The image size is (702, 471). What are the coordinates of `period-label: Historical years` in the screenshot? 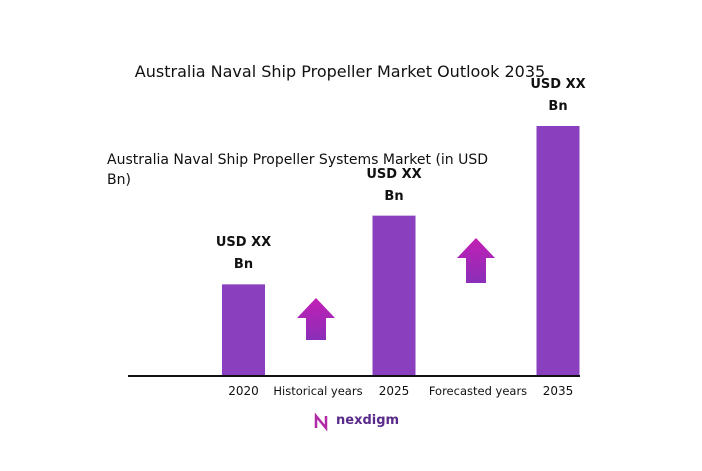 It's located at (318, 391).